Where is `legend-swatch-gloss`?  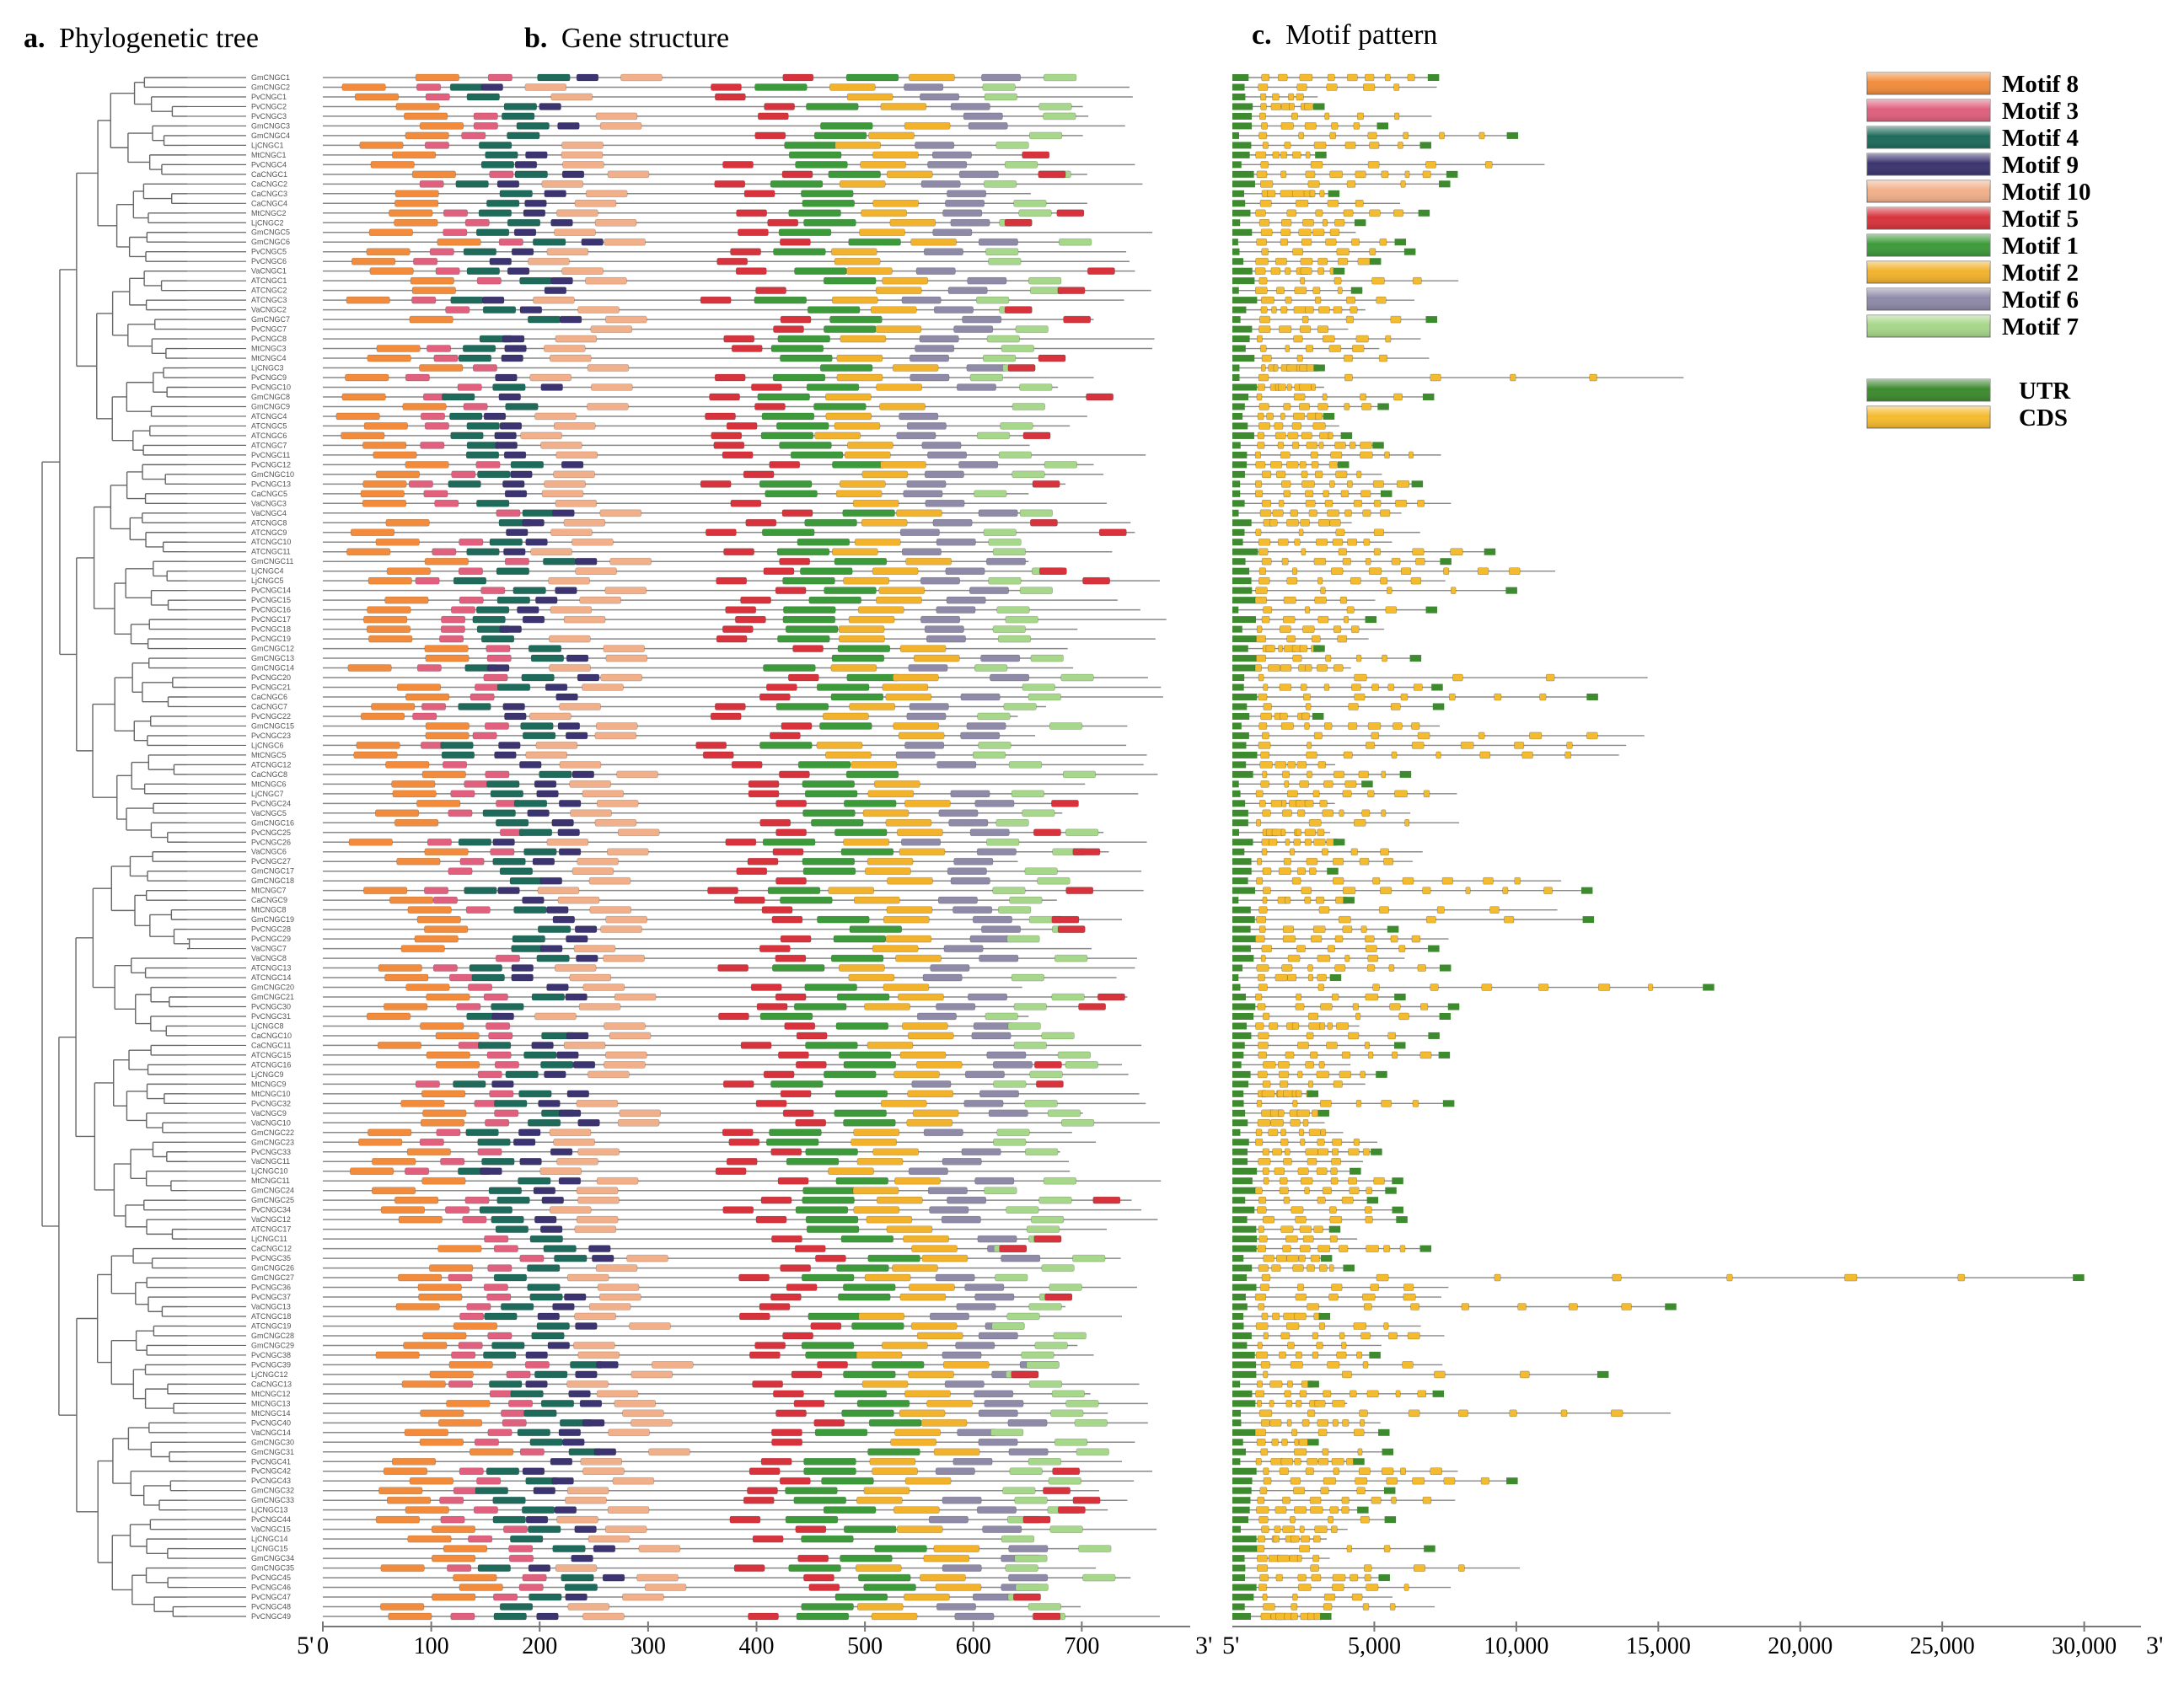 legend-swatch-gloss is located at coordinates (1928, 272).